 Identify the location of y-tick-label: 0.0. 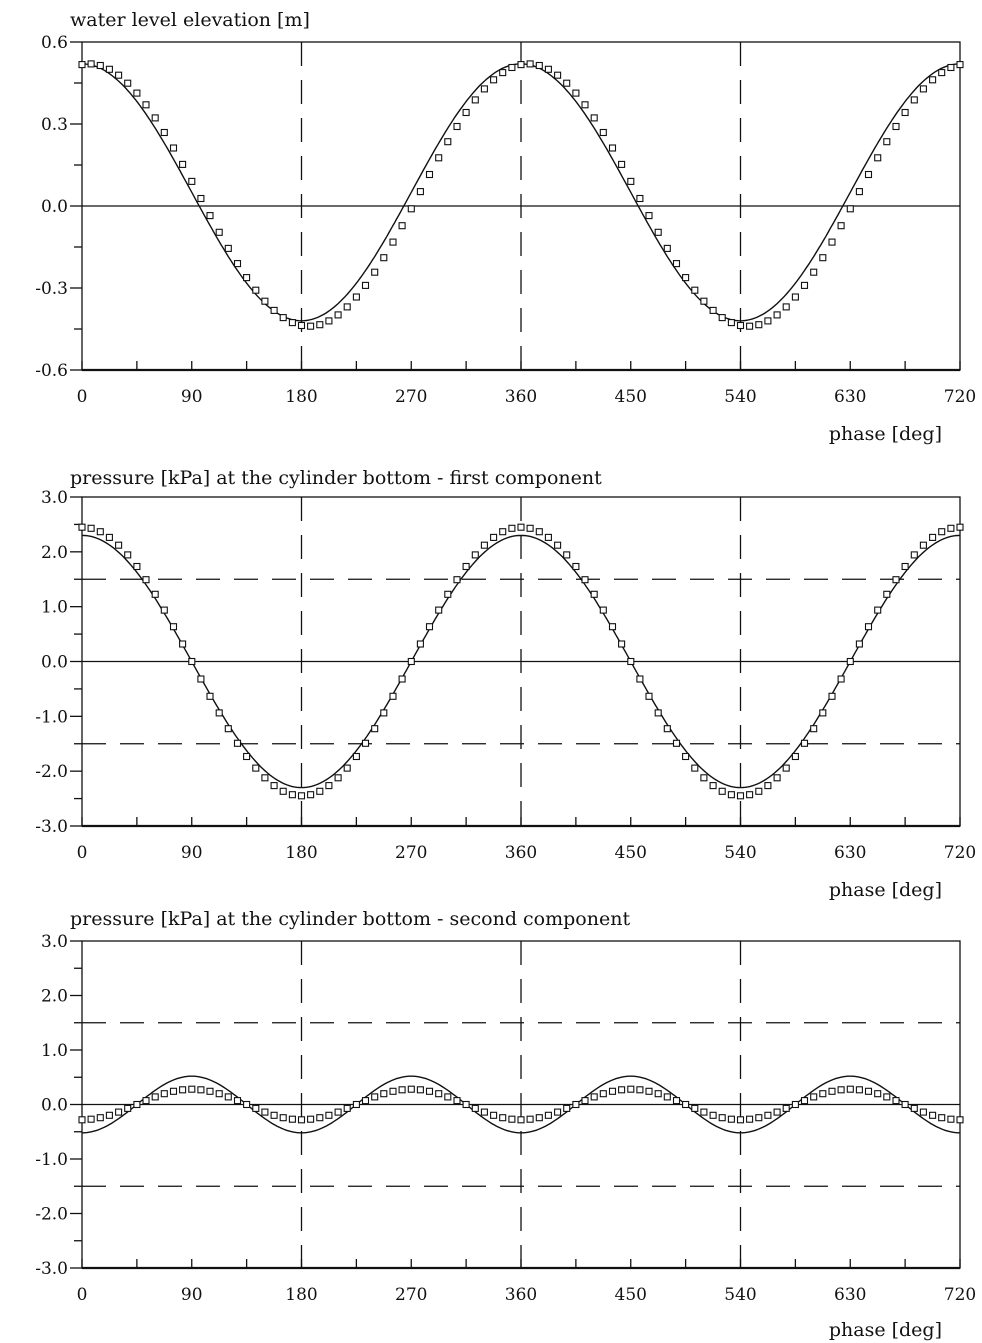
(54, 1106).